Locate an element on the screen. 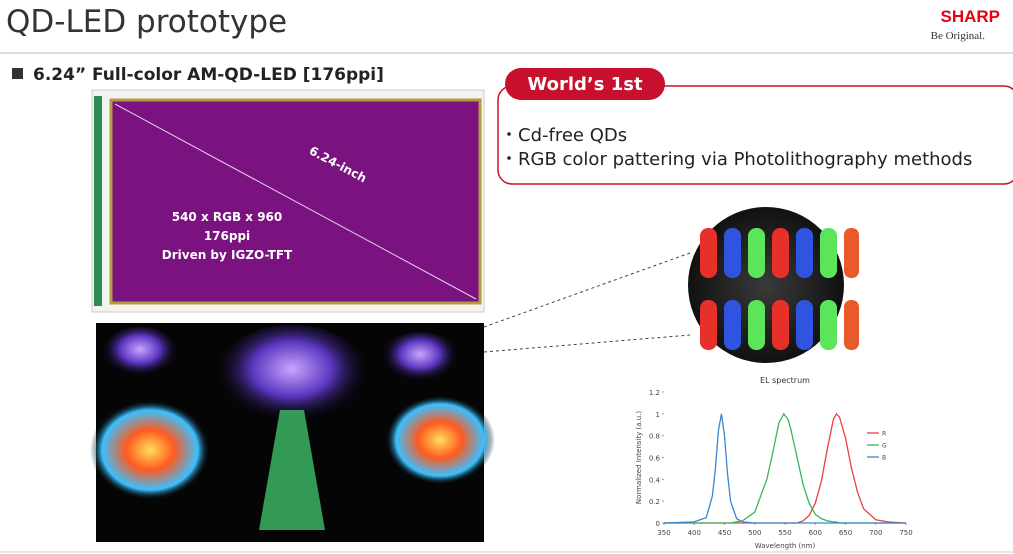 The image size is (1013, 554). y-axis-title: Normalized Intensity (a.u.) is located at coordinates (639, 458).